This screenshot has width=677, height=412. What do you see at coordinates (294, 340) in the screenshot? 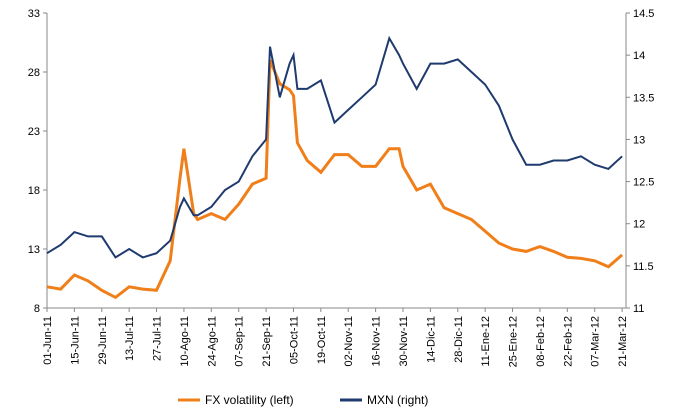
I see `x-tick-label: 05-Oct-11` at bounding box center [294, 340].